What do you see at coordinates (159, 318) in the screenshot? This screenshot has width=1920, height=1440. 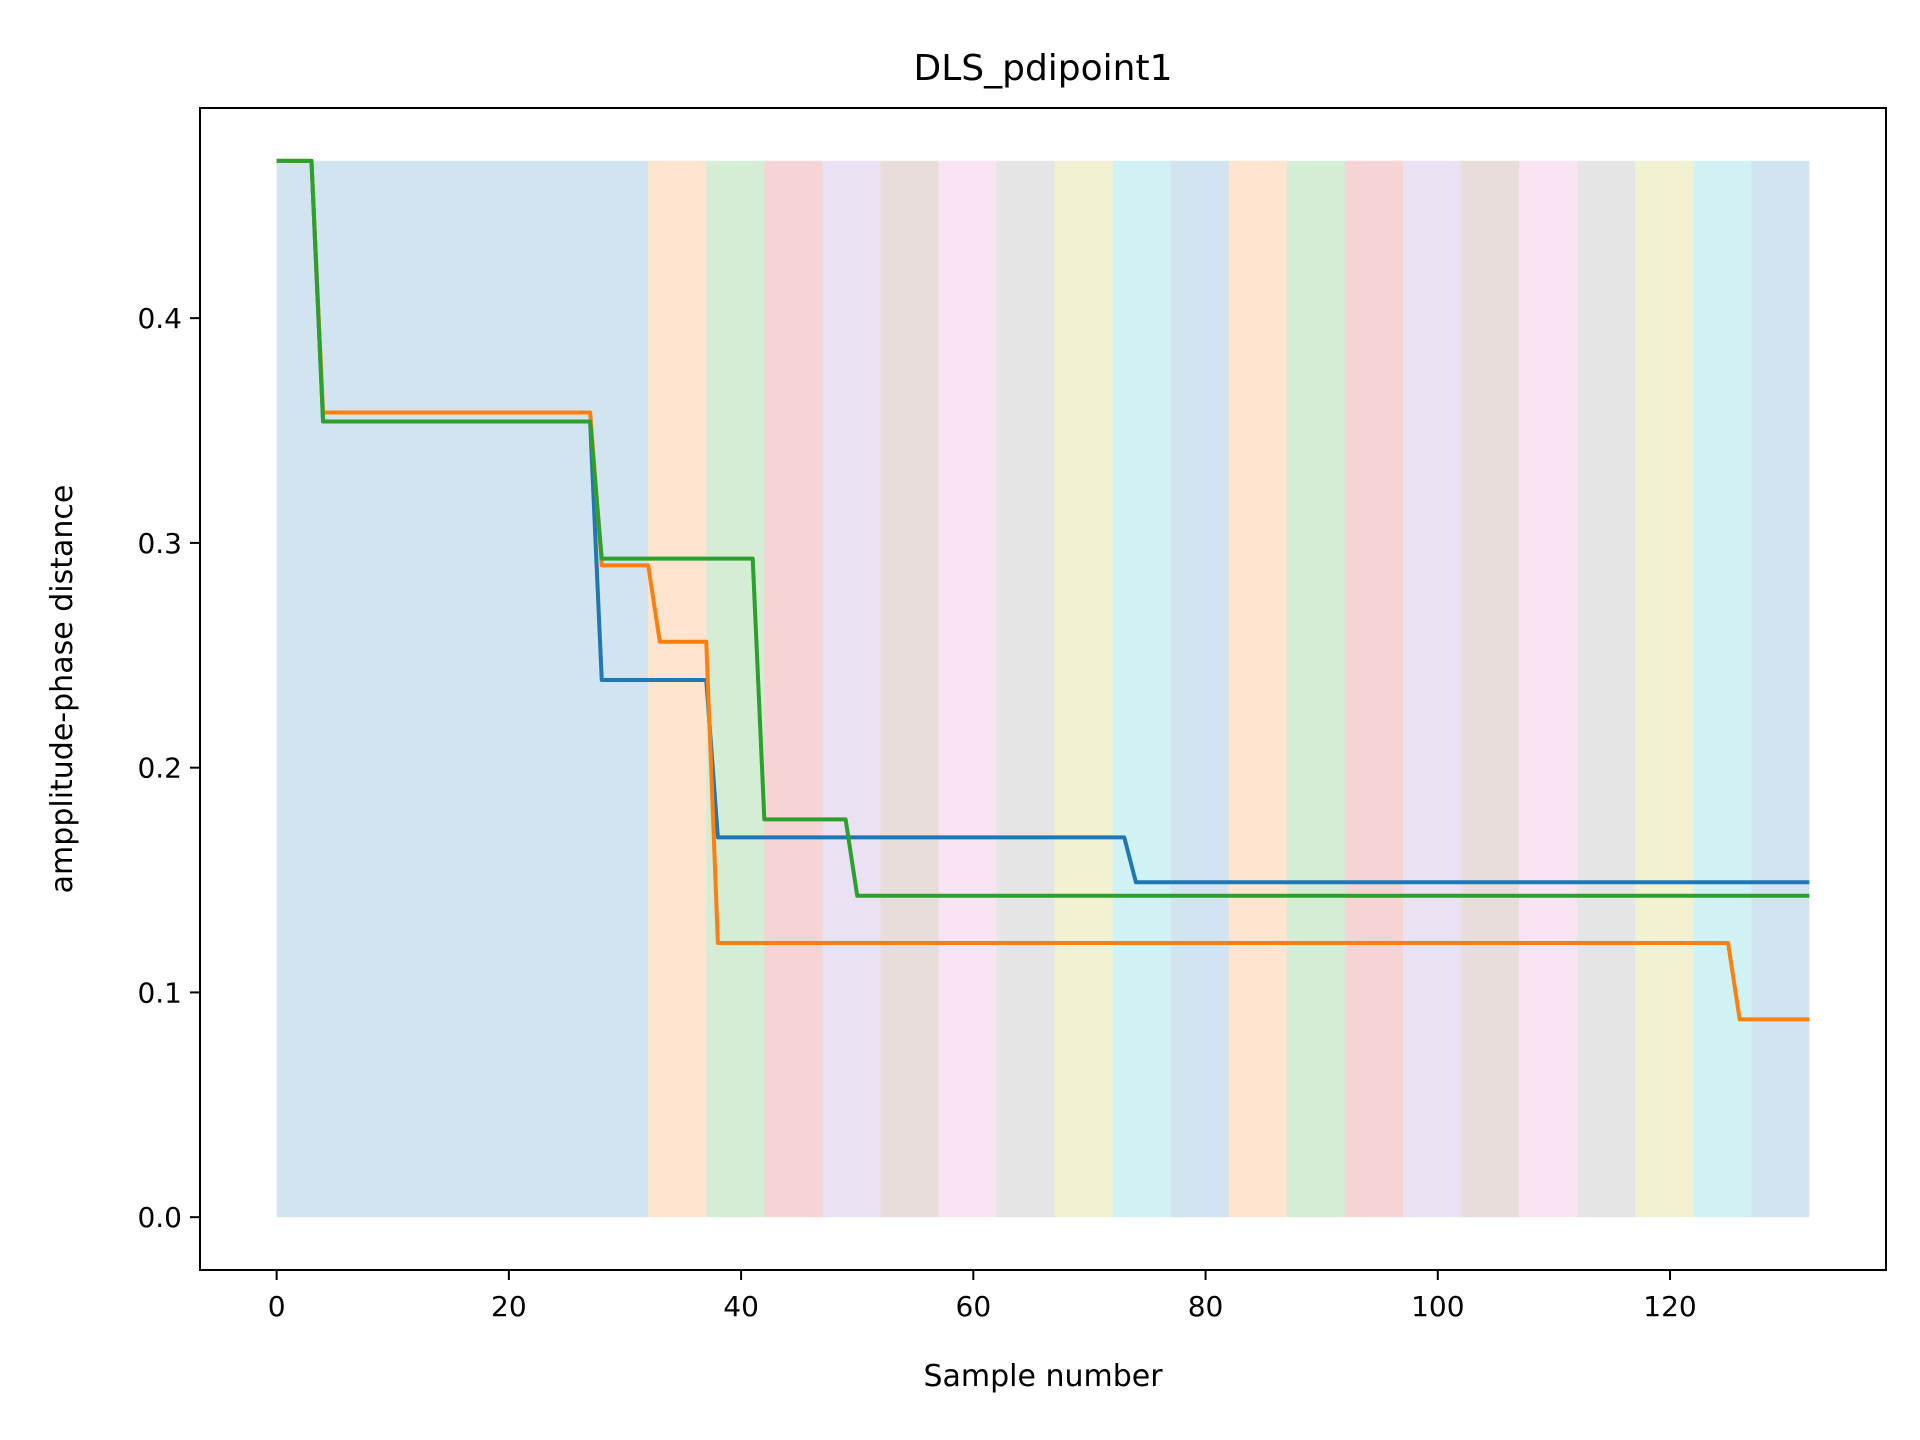 I see `y-tick-label: 0.4` at bounding box center [159, 318].